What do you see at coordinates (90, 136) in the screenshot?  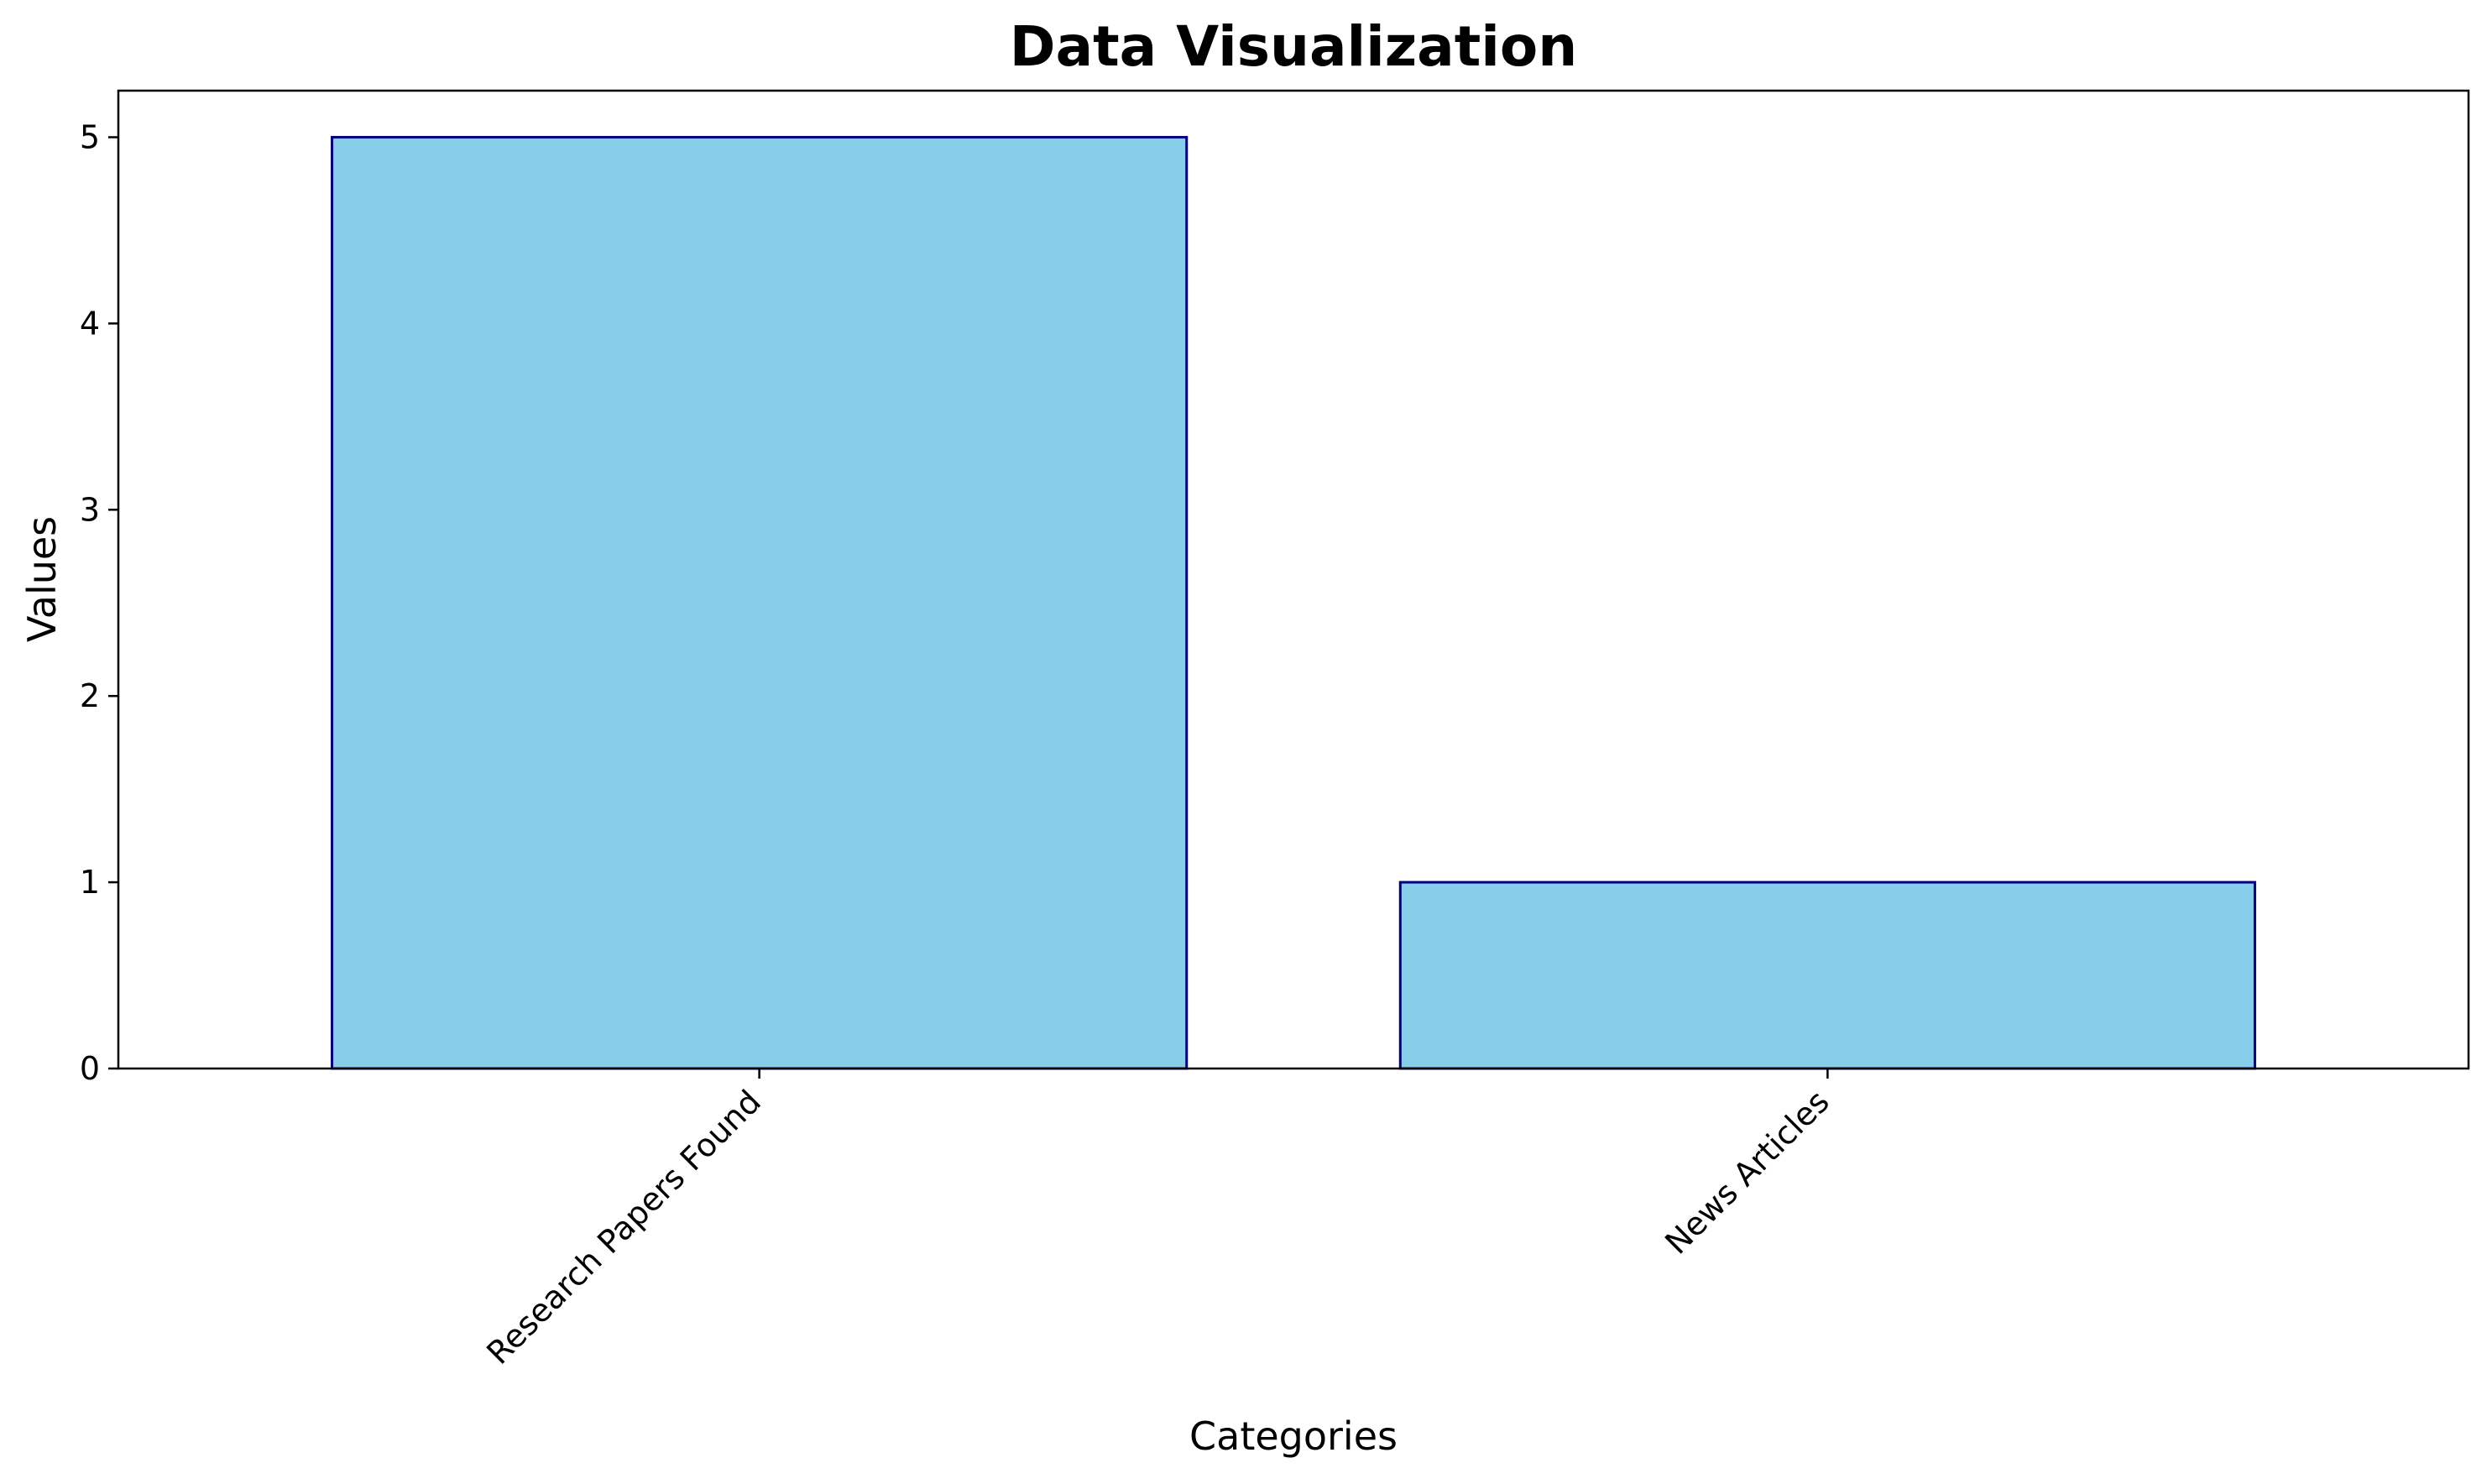 I see `y-tick-label: 5` at bounding box center [90, 136].